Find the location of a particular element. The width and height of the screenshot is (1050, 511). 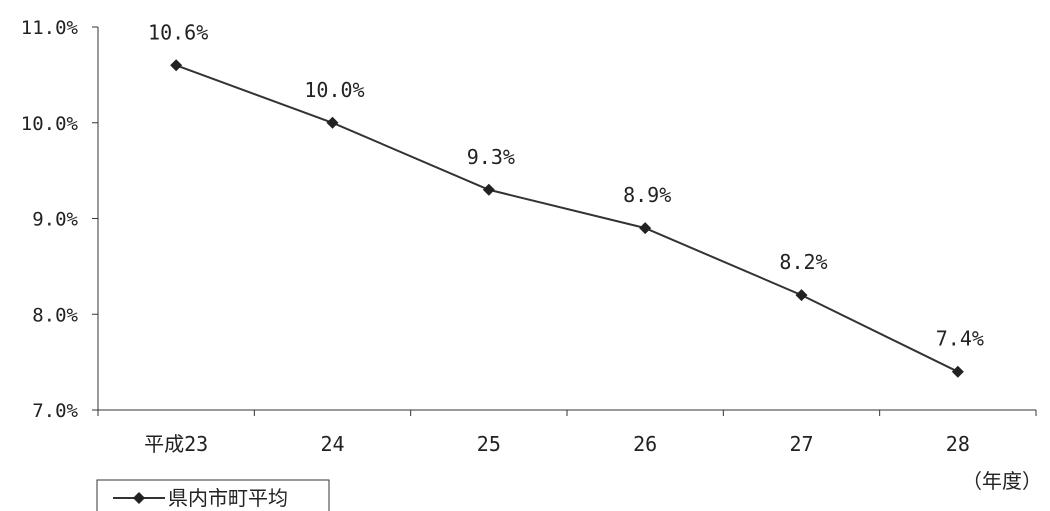

x-tick-label: 26 is located at coordinates (645, 444).